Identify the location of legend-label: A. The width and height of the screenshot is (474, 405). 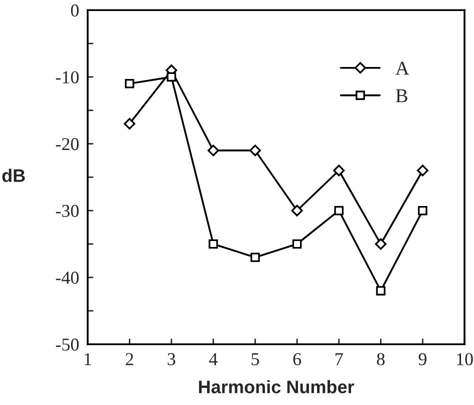
(402, 68).